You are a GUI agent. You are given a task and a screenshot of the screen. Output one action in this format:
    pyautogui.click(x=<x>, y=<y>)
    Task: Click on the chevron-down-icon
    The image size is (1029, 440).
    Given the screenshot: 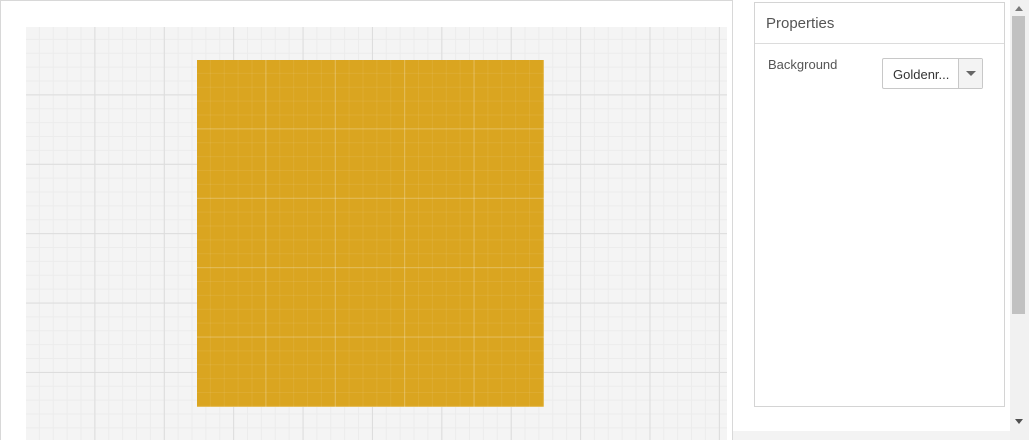 What is the action you would take?
    pyautogui.click(x=971, y=73)
    